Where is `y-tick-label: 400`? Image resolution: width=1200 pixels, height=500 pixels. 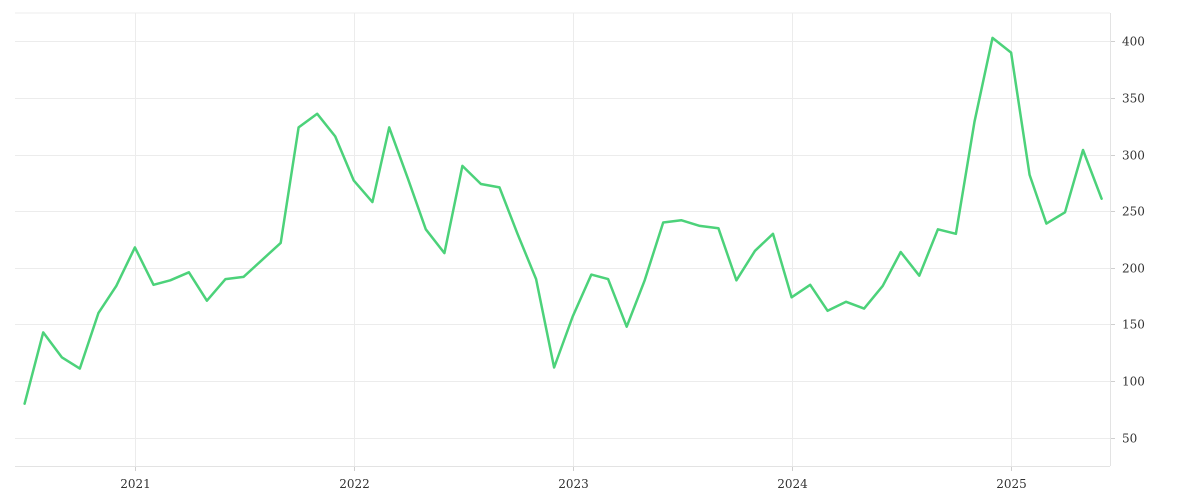 y-tick-label: 400 is located at coordinates (1133, 42).